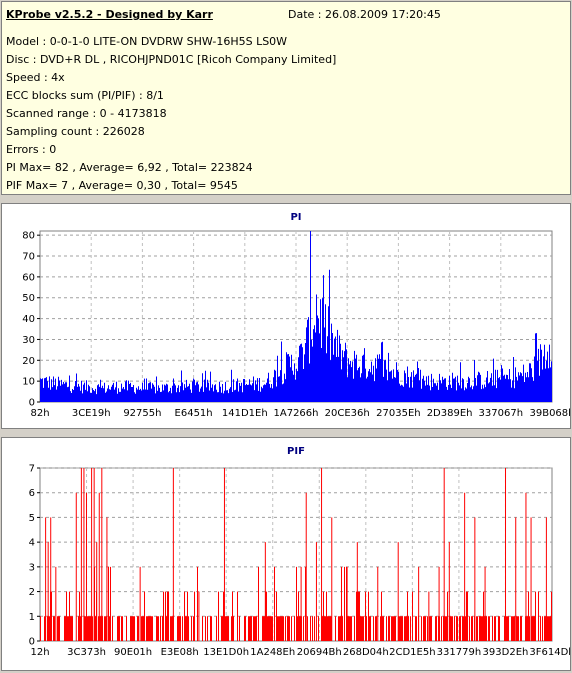 This screenshot has height=673, width=572. What do you see at coordinates (459, 652) in the screenshot?
I see `pif-x-tick-label: 331779h` at bounding box center [459, 652].